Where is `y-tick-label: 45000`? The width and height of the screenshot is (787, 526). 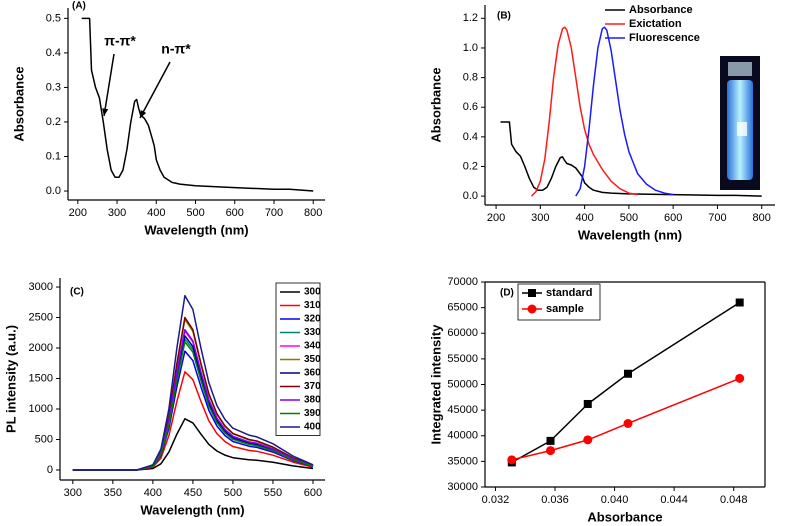
y-tick-label: 45000 is located at coordinates (462, 410).